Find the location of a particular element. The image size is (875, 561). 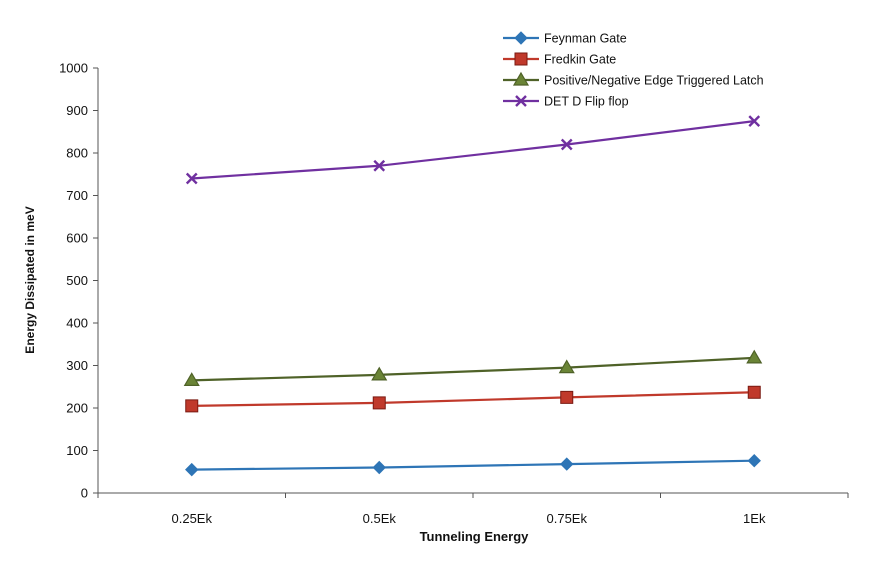

x-tick-label: 0.75Ek is located at coordinates (567, 518).